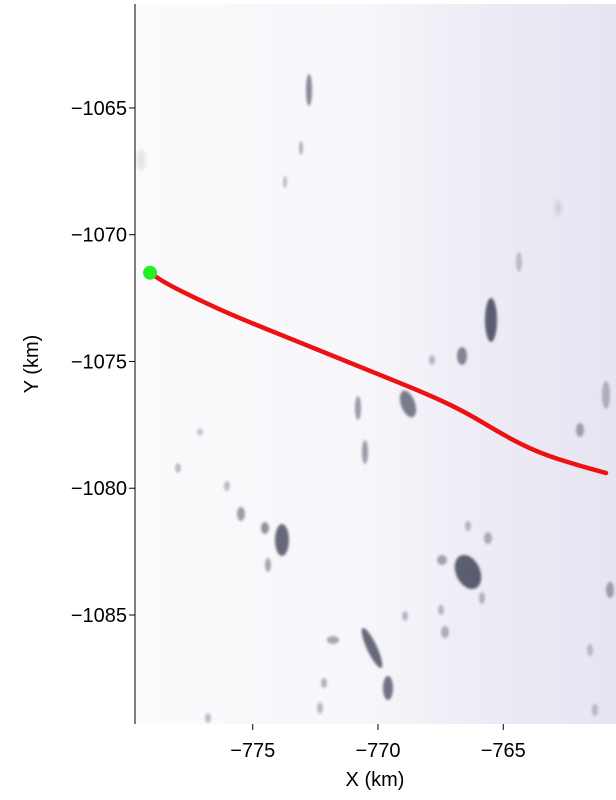 The image size is (616, 800). I want to click on y-axis-ticks: −1065 −1070 −1075 −1080 −1085, so click(103, 362).